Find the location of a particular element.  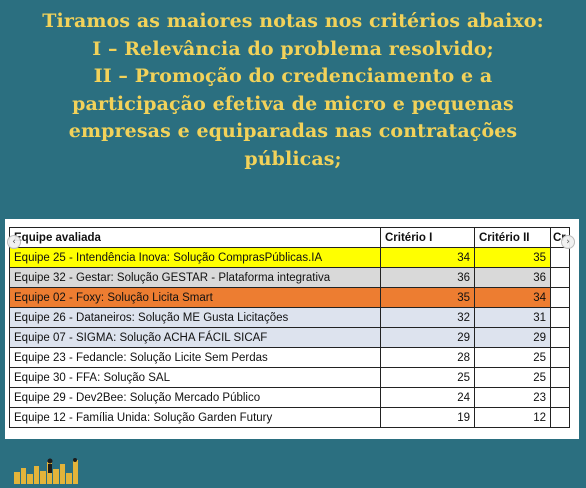

header-criterio-2: Critério II is located at coordinates (512, 237).